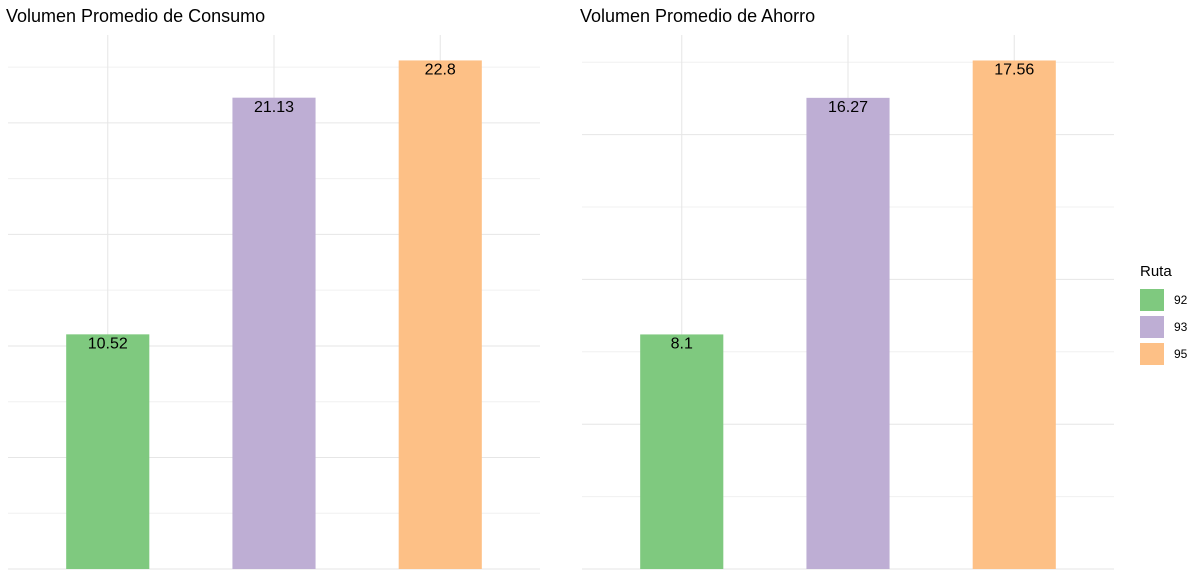  I want to click on data-label: 8.1, so click(682, 344).